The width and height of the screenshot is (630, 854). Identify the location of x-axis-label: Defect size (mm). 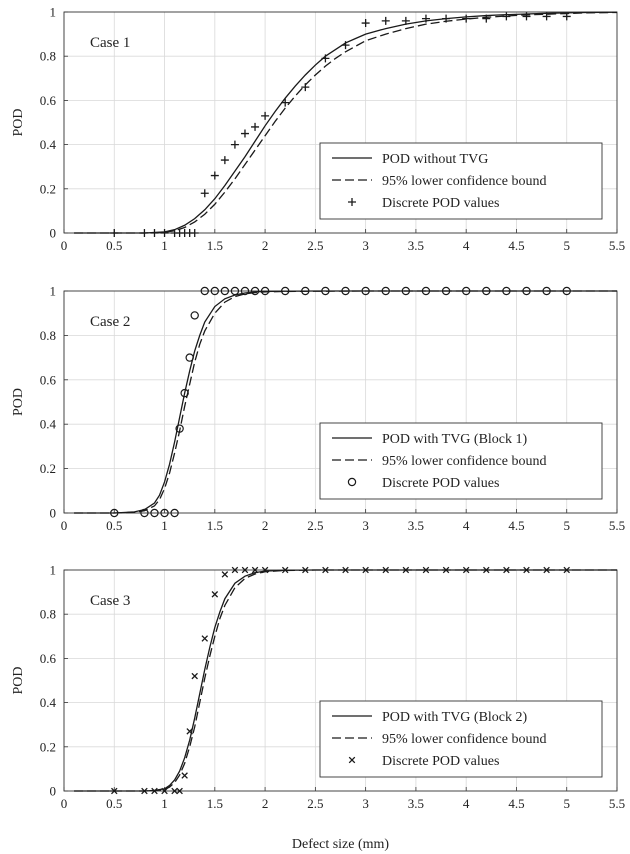
(341, 844).